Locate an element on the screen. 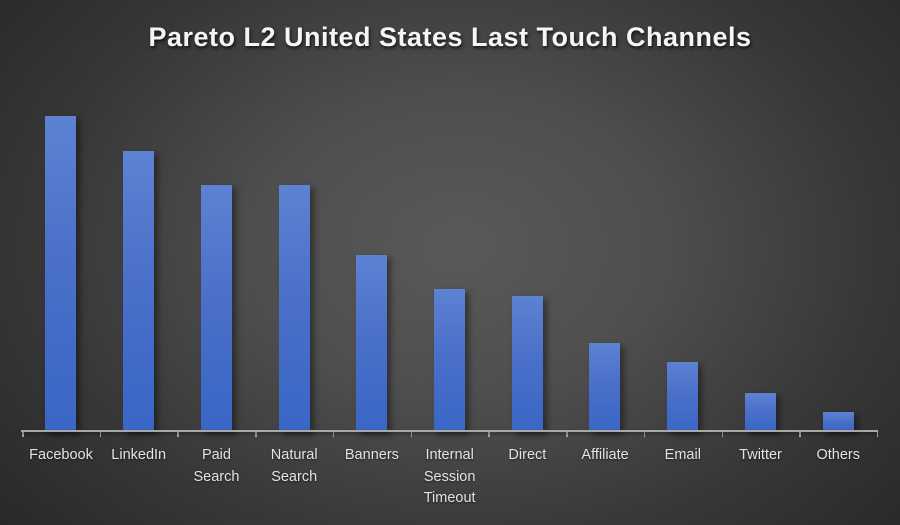 This screenshot has width=900, height=525. x-axis-label-banners: Banners is located at coordinates (371, 455).